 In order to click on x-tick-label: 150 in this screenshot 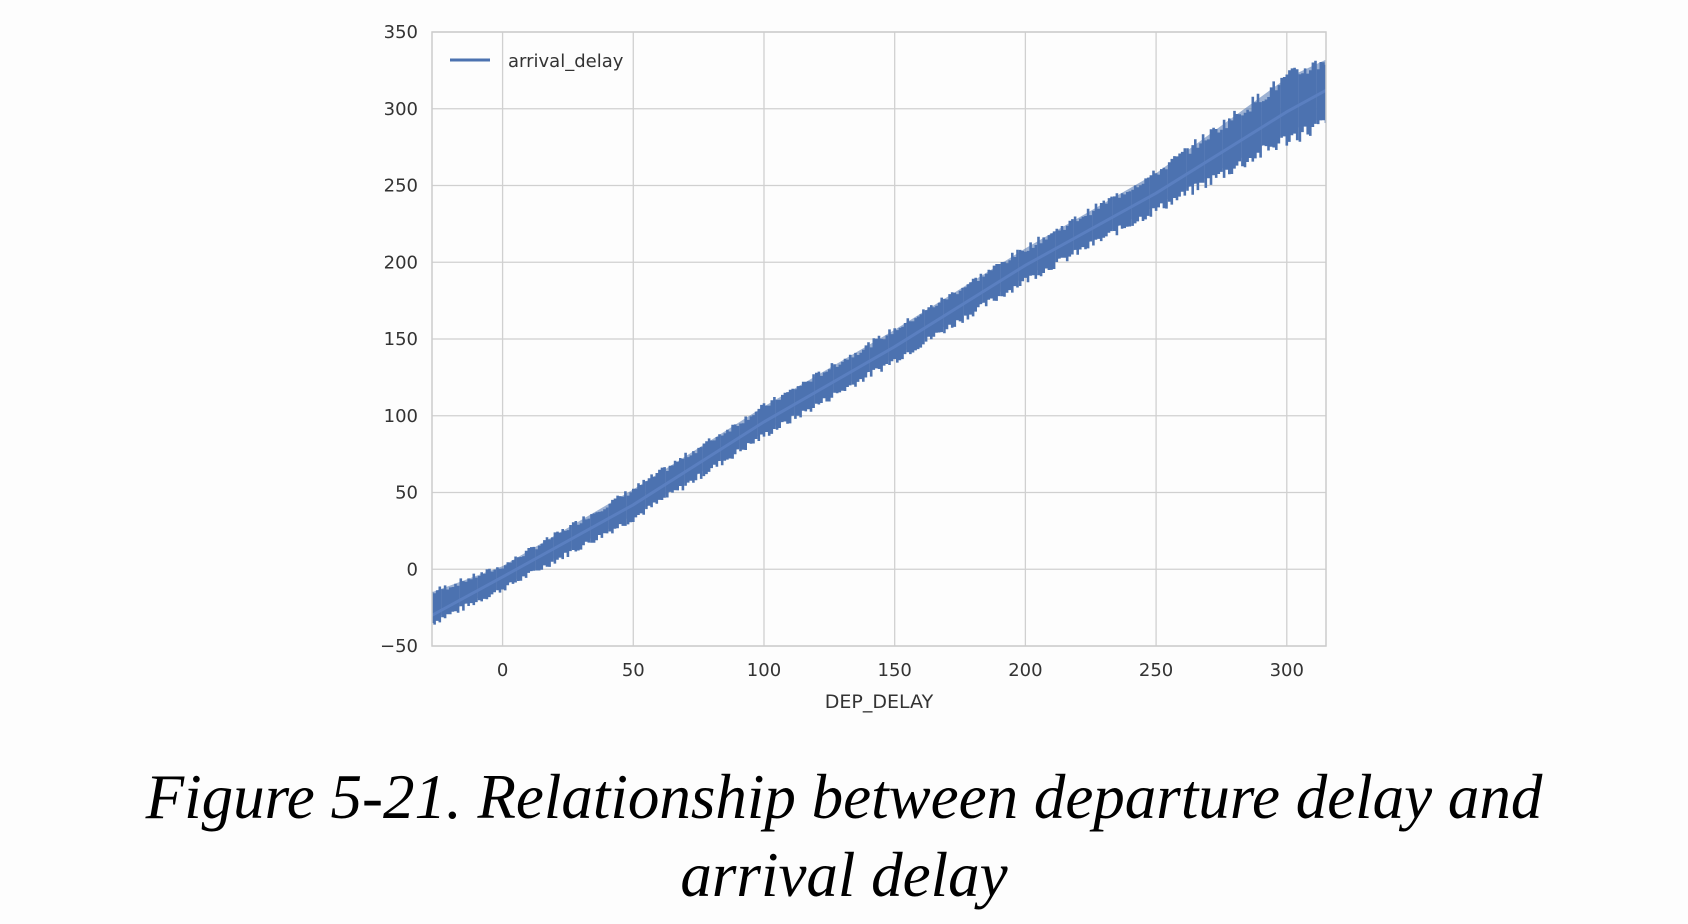, I will do `click(895, 670)`.